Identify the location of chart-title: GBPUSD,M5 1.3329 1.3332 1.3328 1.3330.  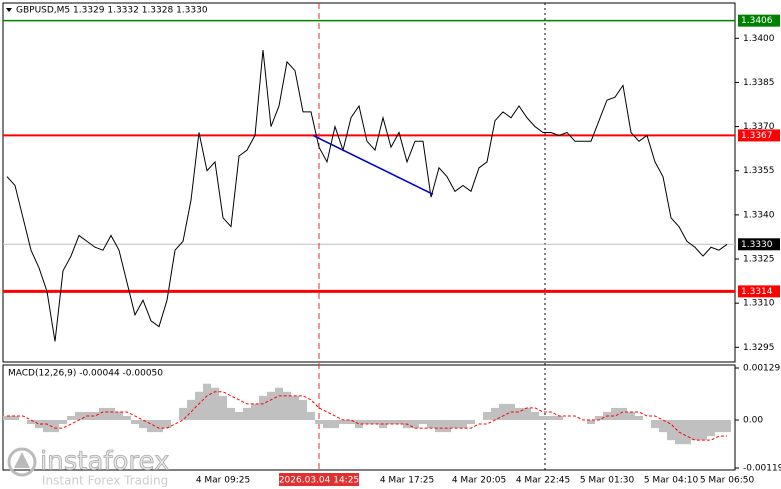
(112, 11).